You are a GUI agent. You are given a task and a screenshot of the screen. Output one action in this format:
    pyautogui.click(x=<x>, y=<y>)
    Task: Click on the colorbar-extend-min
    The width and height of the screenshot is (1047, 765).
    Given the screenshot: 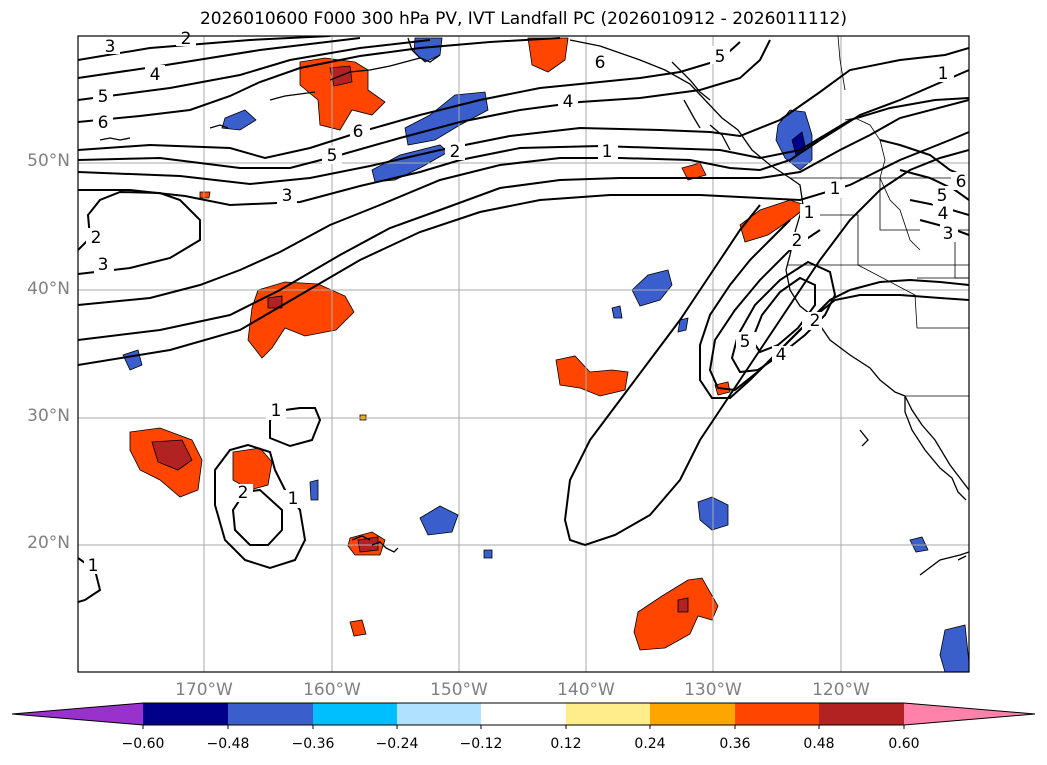 What is the action you would take?
    pyautogui.click(x=77, y=714)
    